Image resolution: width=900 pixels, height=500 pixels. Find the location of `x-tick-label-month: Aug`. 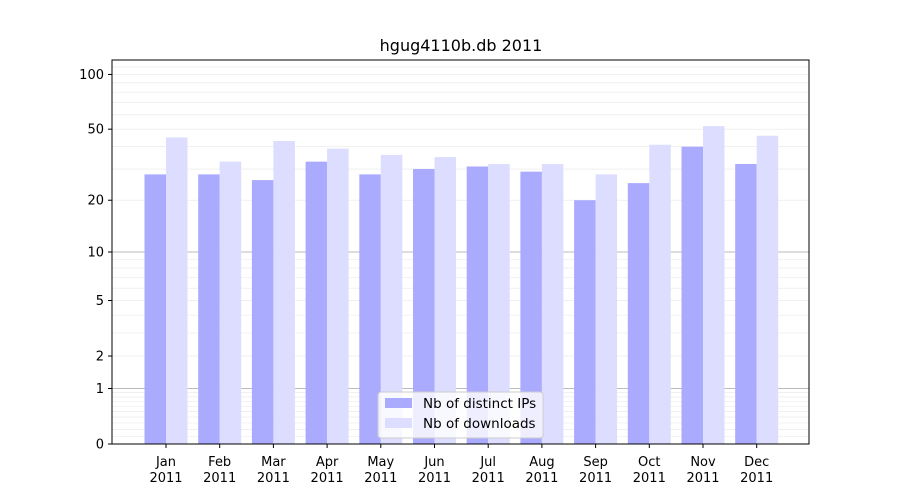

x-tick-label-month: Aug is located at coordinates (541, 462).